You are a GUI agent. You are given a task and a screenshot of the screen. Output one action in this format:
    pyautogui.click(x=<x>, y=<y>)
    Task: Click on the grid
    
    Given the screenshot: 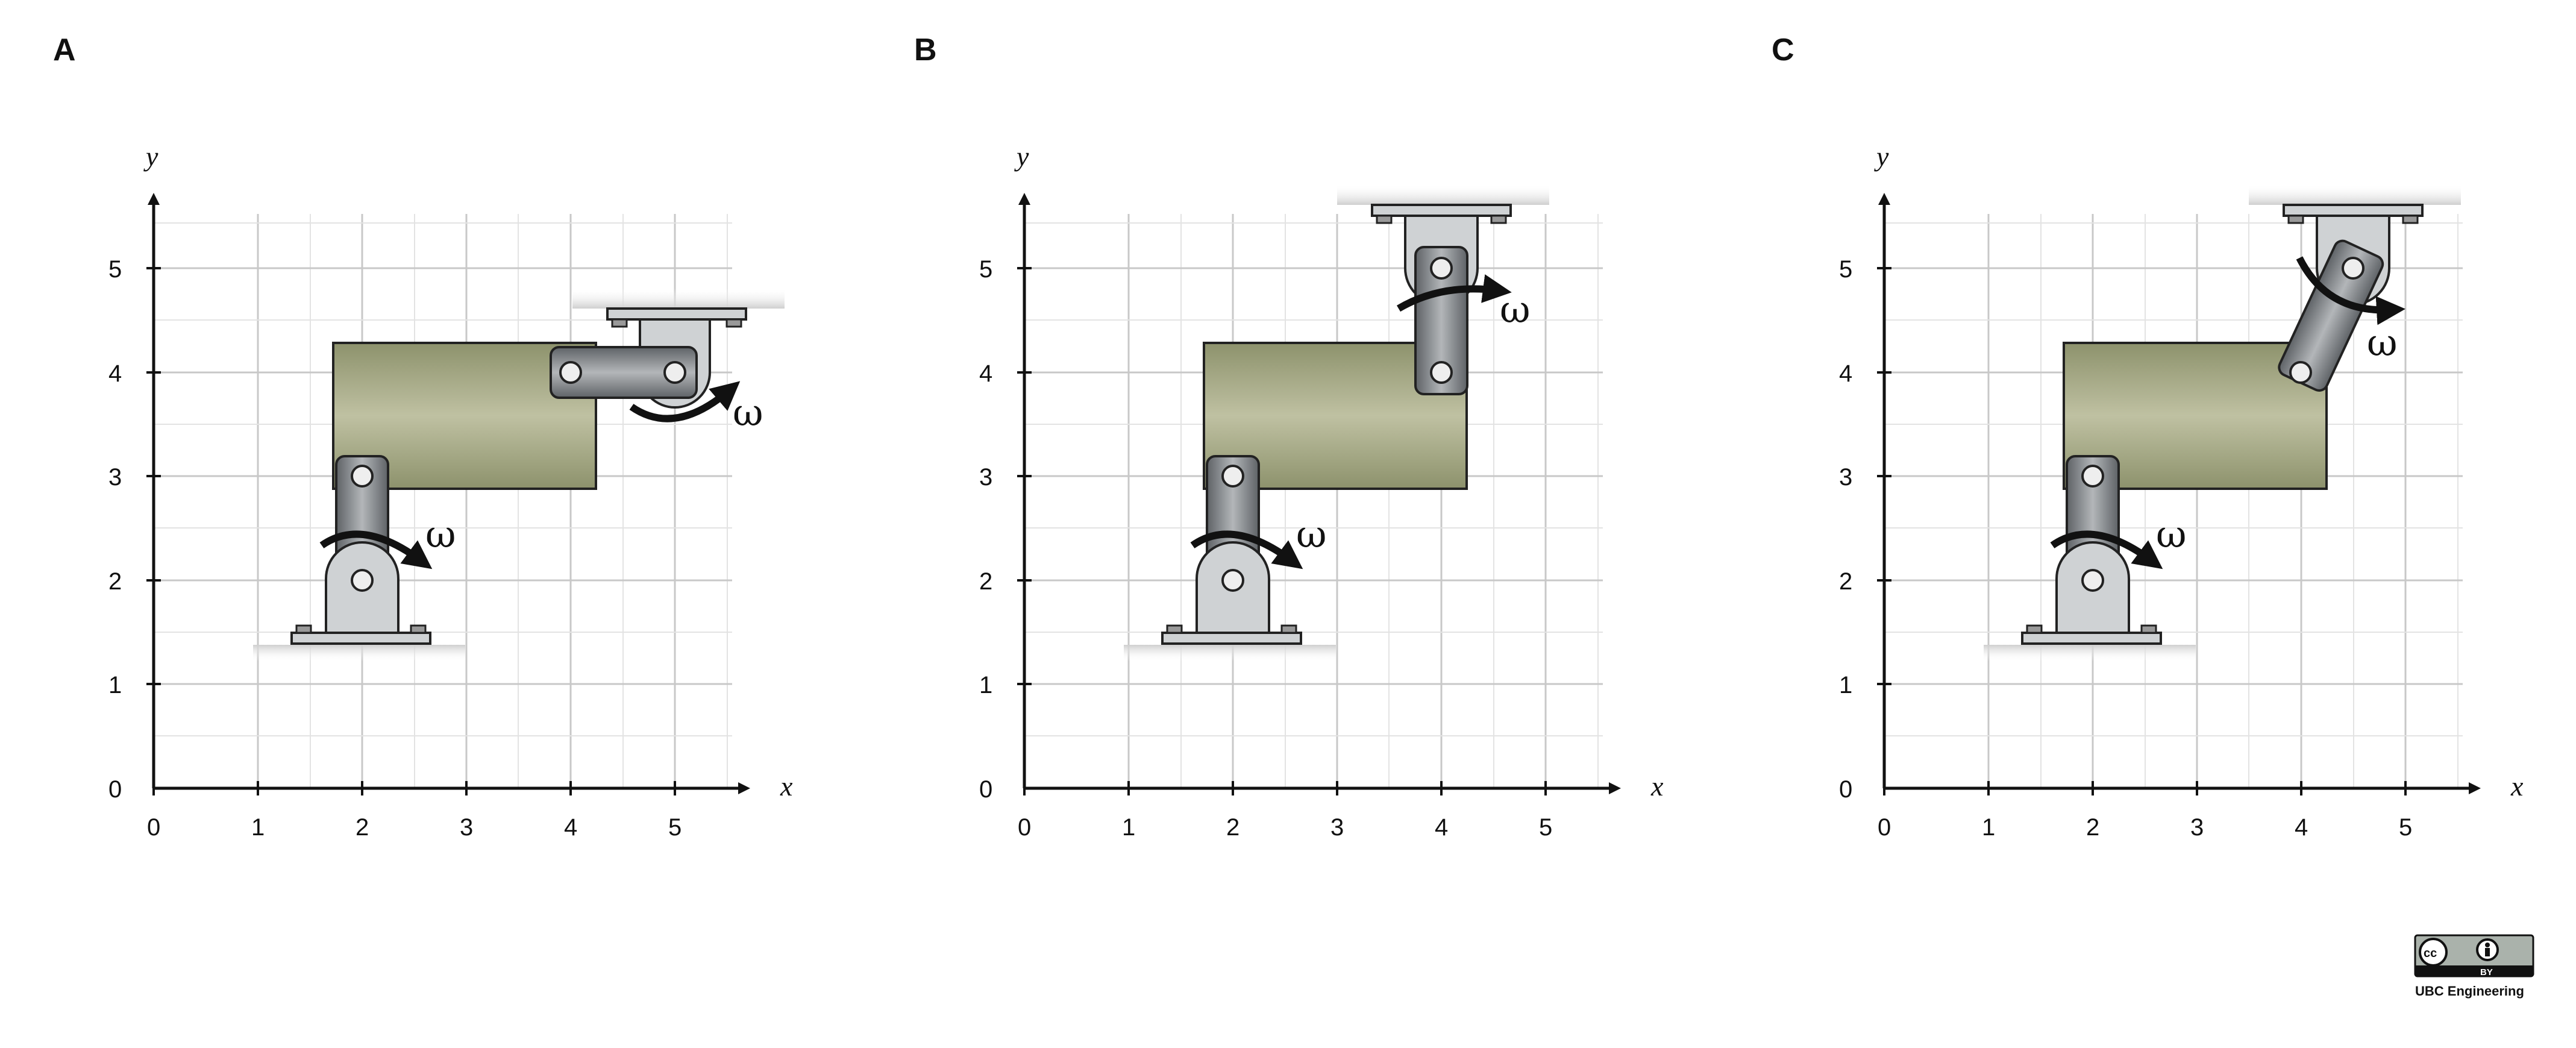 What is the action you would take?
    pyautogui.click(x=2173, y=501)
    